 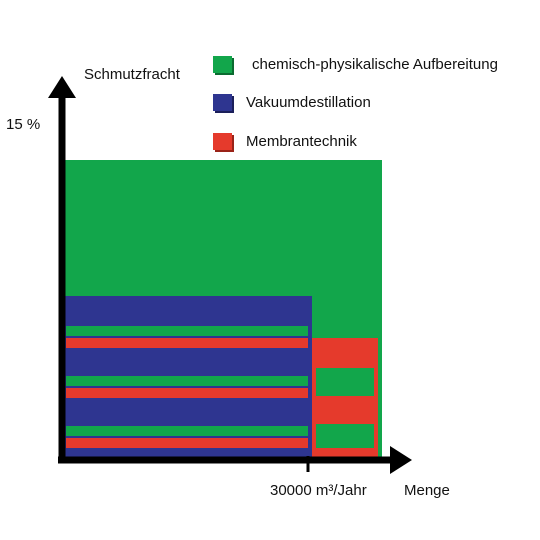 What do you see at coordinates (427, 490) in the screenshot?
I see `x-axis-label: Menge` at bounding box center [427, 490].